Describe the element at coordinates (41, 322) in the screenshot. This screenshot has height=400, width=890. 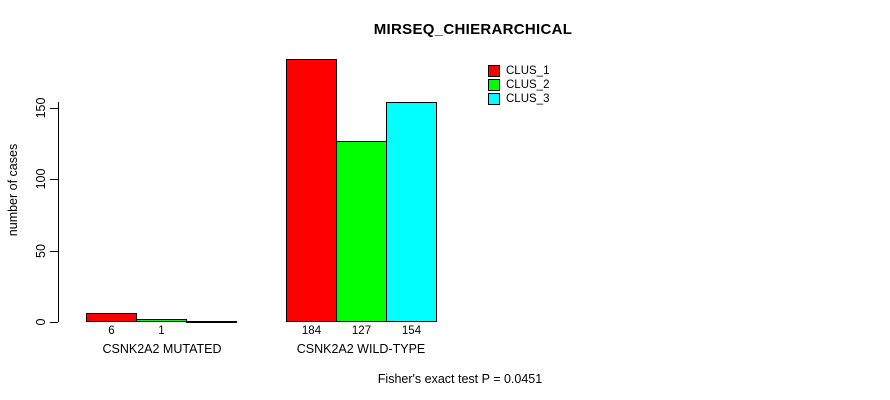
I see `y-tick-label: 0` at that location.